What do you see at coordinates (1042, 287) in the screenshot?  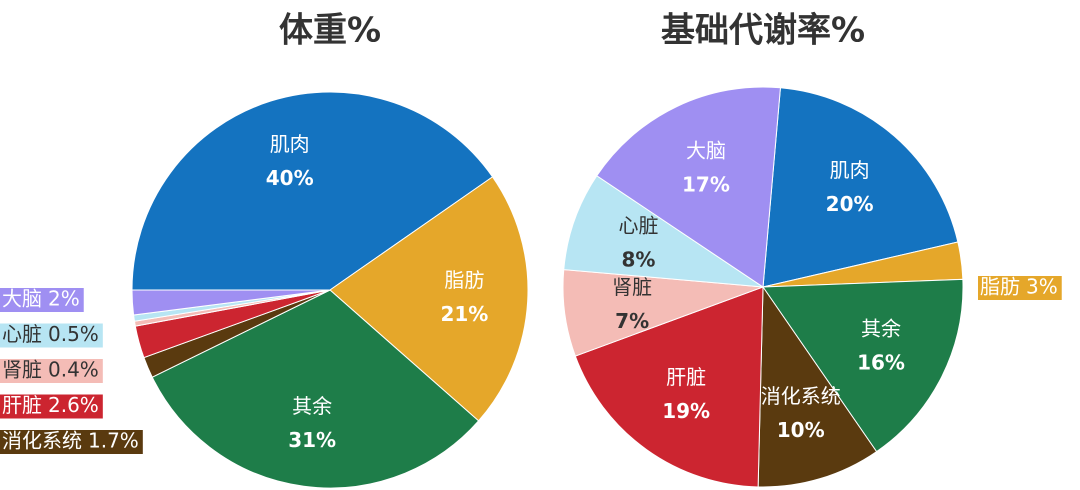 I see `value-label: 3%` at bounding box center [1042, 287].